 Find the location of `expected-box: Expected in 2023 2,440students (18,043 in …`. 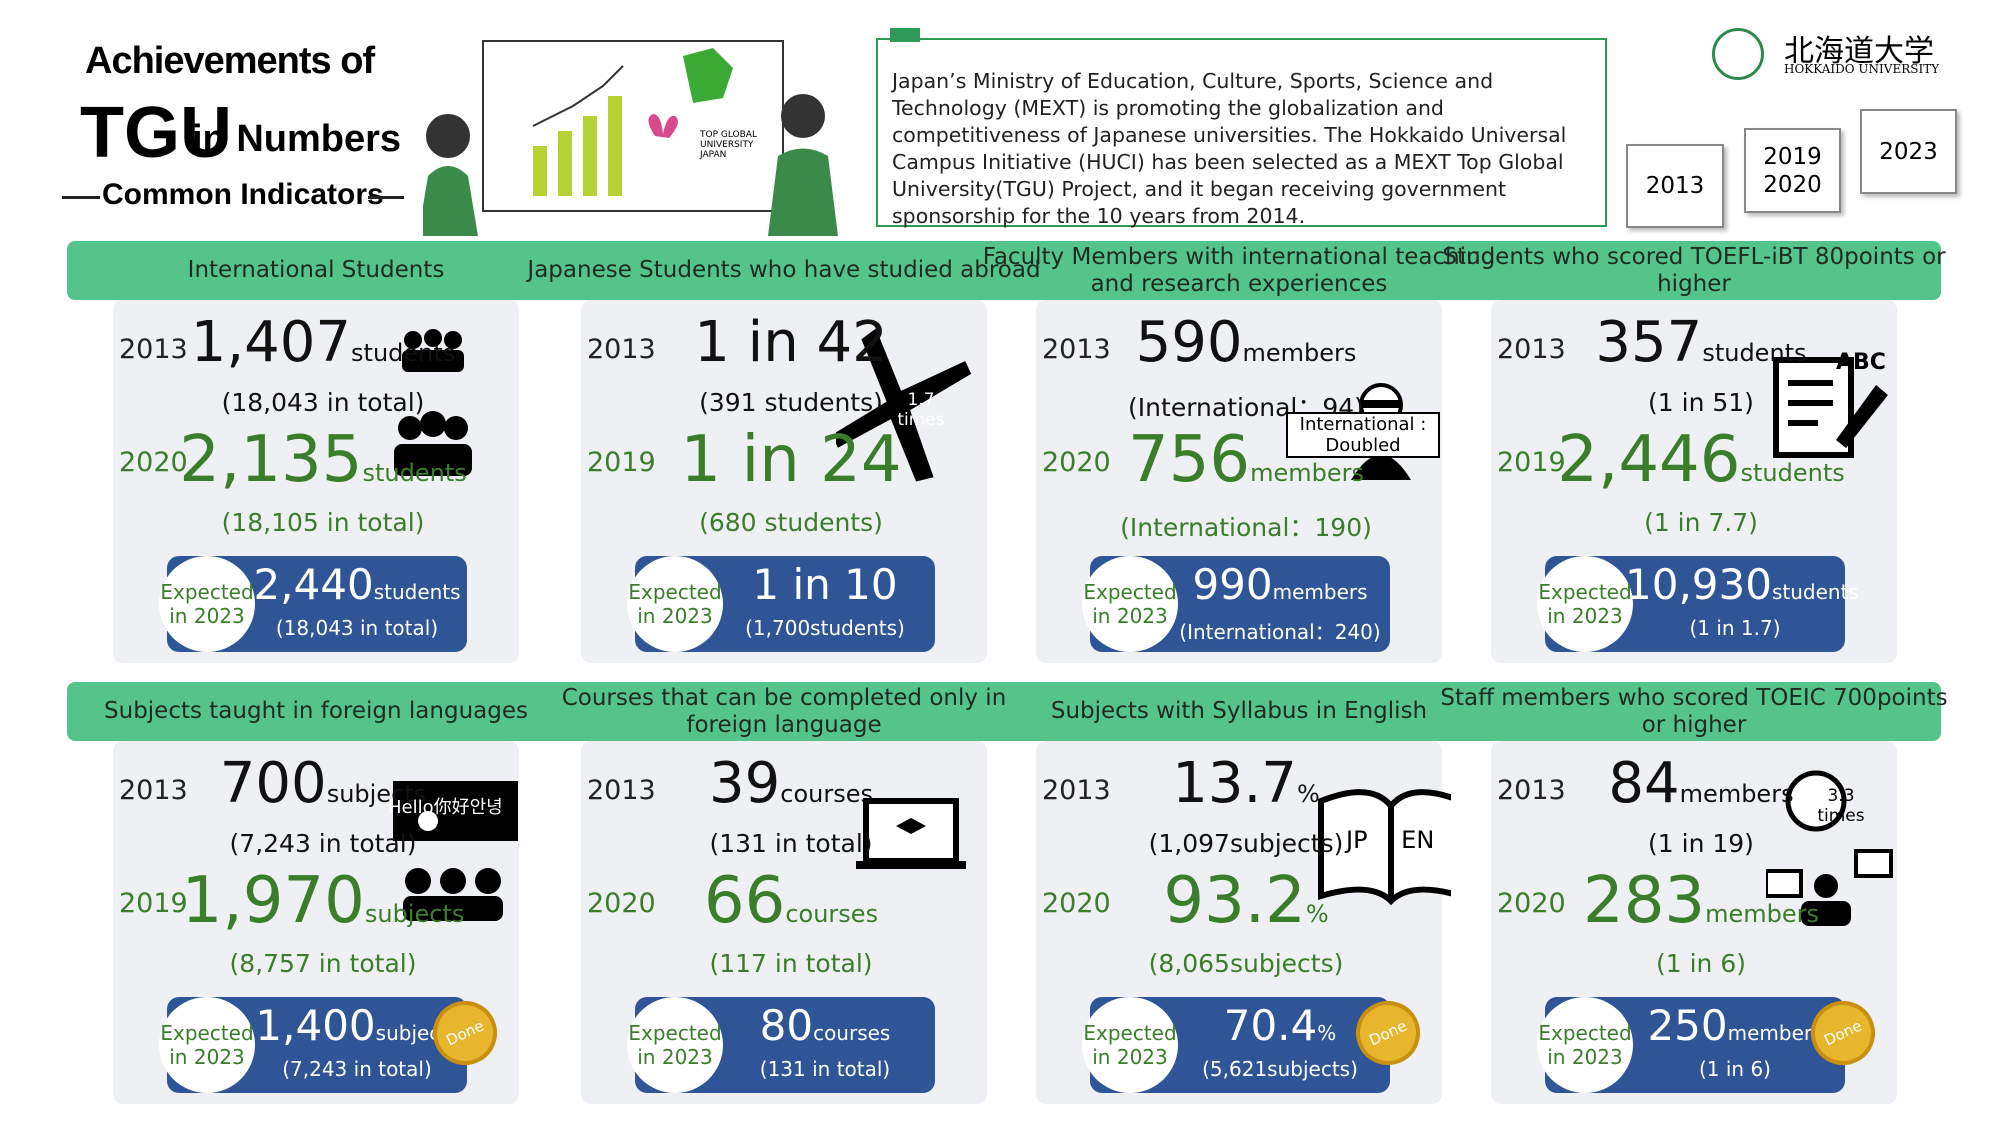

expected-box: Expected in 2023 2,440students (18,043 in … is located at coordinates (313, 604).